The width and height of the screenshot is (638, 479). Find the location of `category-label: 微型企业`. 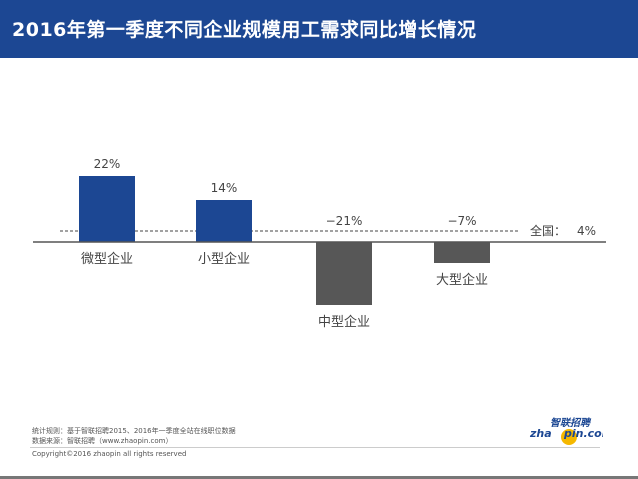

category-label: 微型企业 is located at coordinates (107, 259).